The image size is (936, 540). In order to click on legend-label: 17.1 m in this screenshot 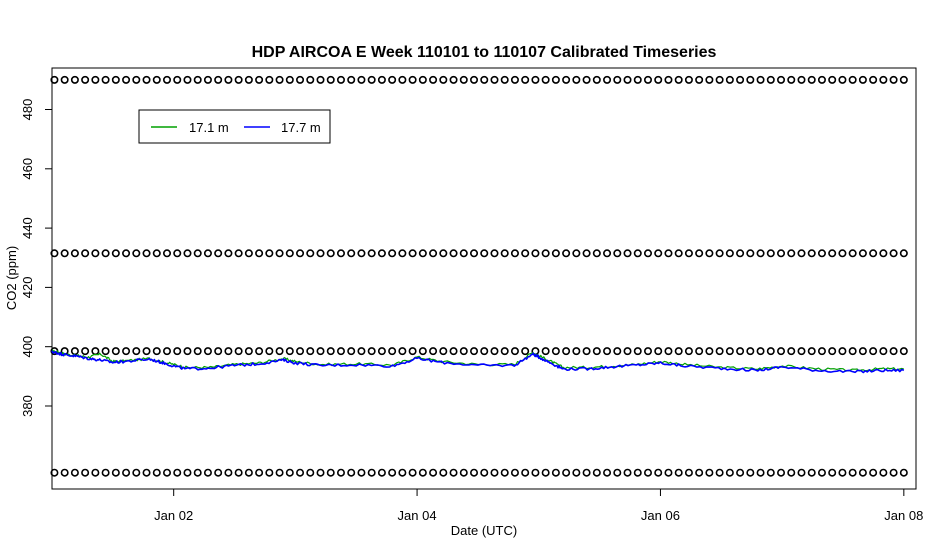, I will do `click(209, 127)`.